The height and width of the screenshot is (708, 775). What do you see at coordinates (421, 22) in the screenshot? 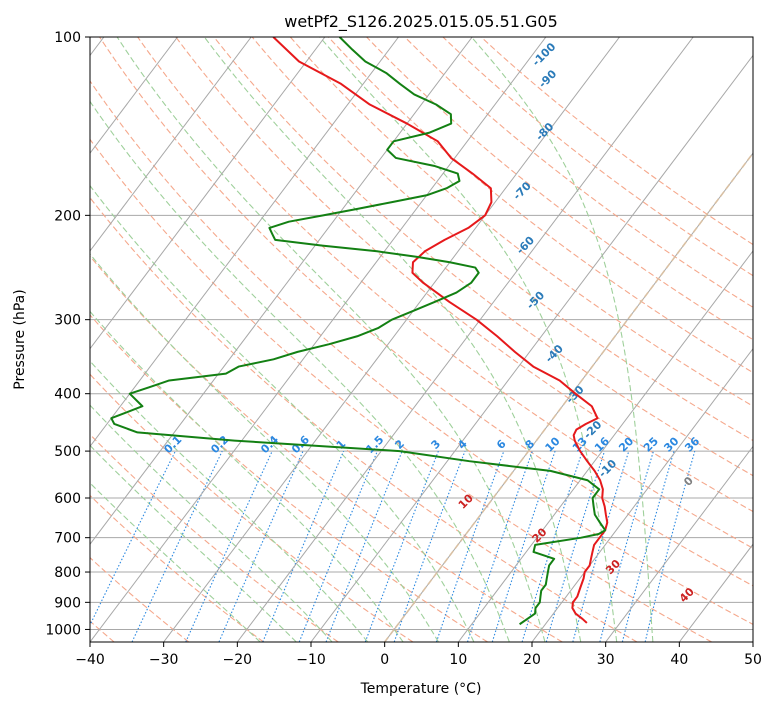
I see `chart-title: wetPf2_S126.2025.015.05.51.G05` at bounding box center [421, 22].